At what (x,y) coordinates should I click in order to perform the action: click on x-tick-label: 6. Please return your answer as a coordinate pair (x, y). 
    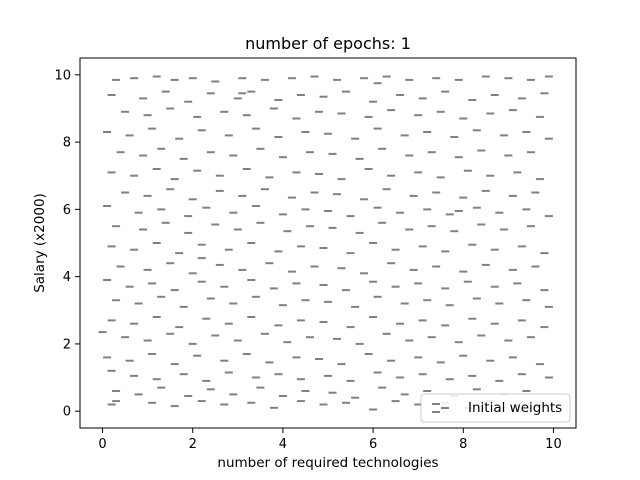
    Looking at the image, I should click on (373, 444).